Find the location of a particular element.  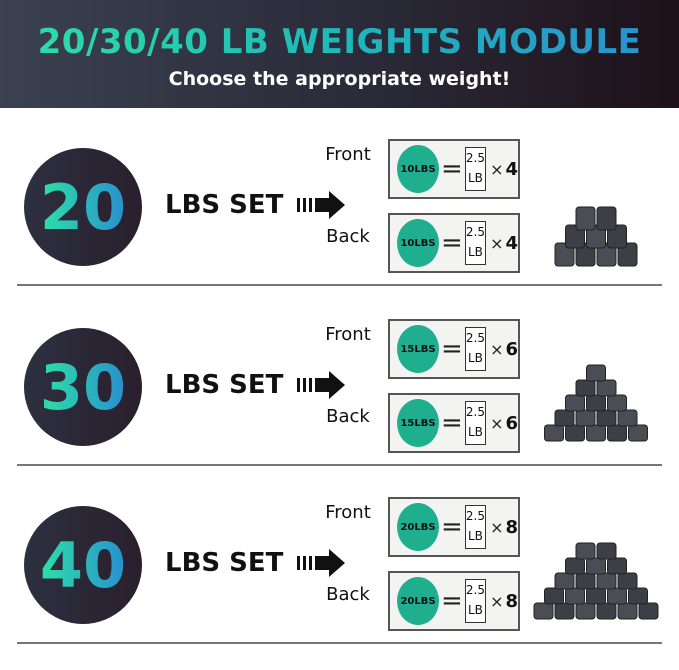

weight-disc: 20LBS is located at coordinates (418, 601).